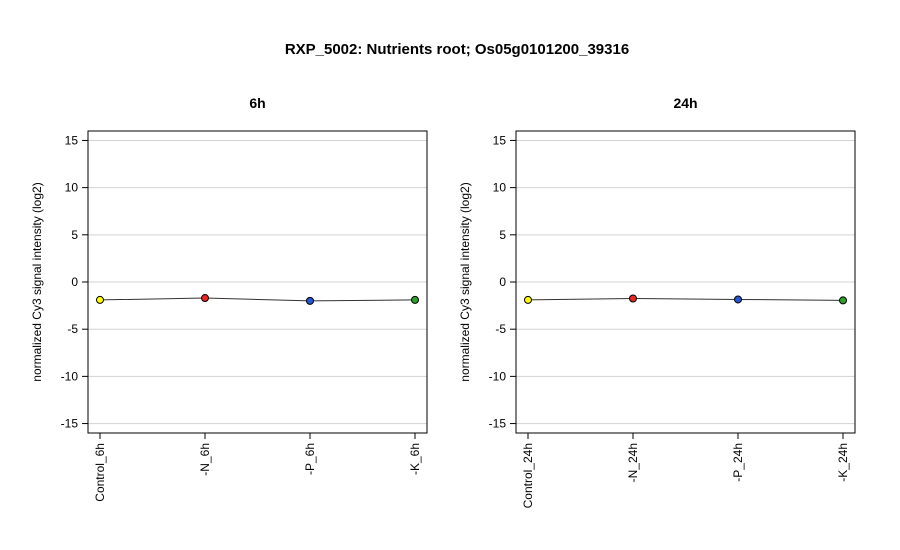 The image size is (900, 550). Describe the element at coordinates (685, 103) in the screenshot. I see `panel-title: 24h` at that location.